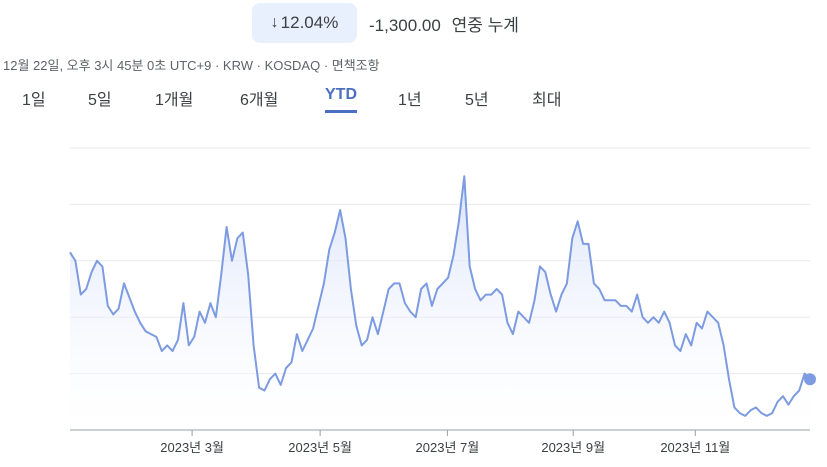  I want to click on x-axis-tick-label: 2023년 5월, so click(320, 447).